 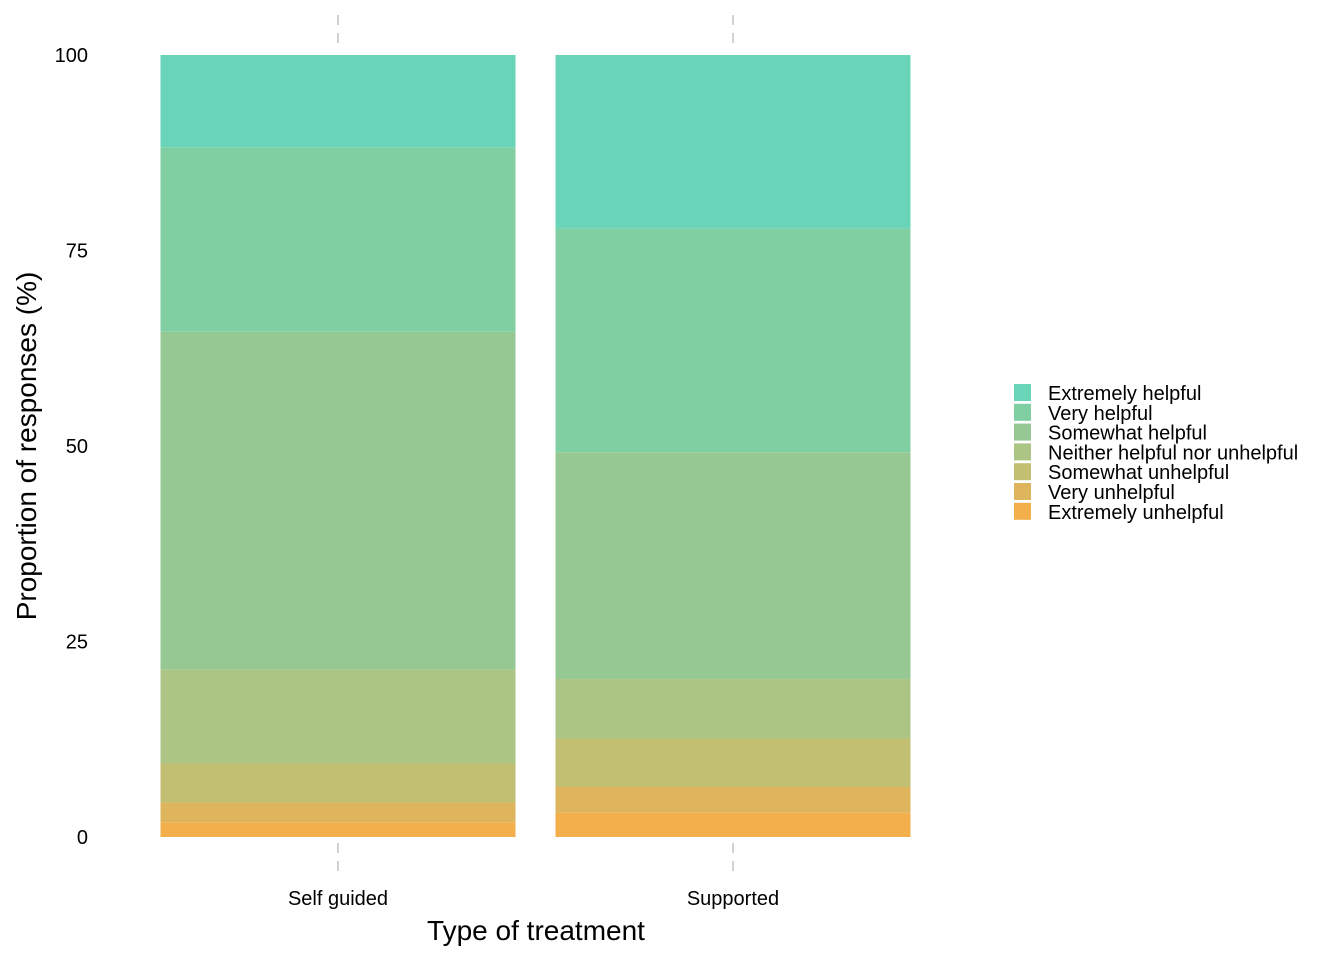 What do you see at coordinates (26, 446) in the screenshot?
I see `y-axis-title: Proportion of responses (%)` at bounding box center [26, 446].